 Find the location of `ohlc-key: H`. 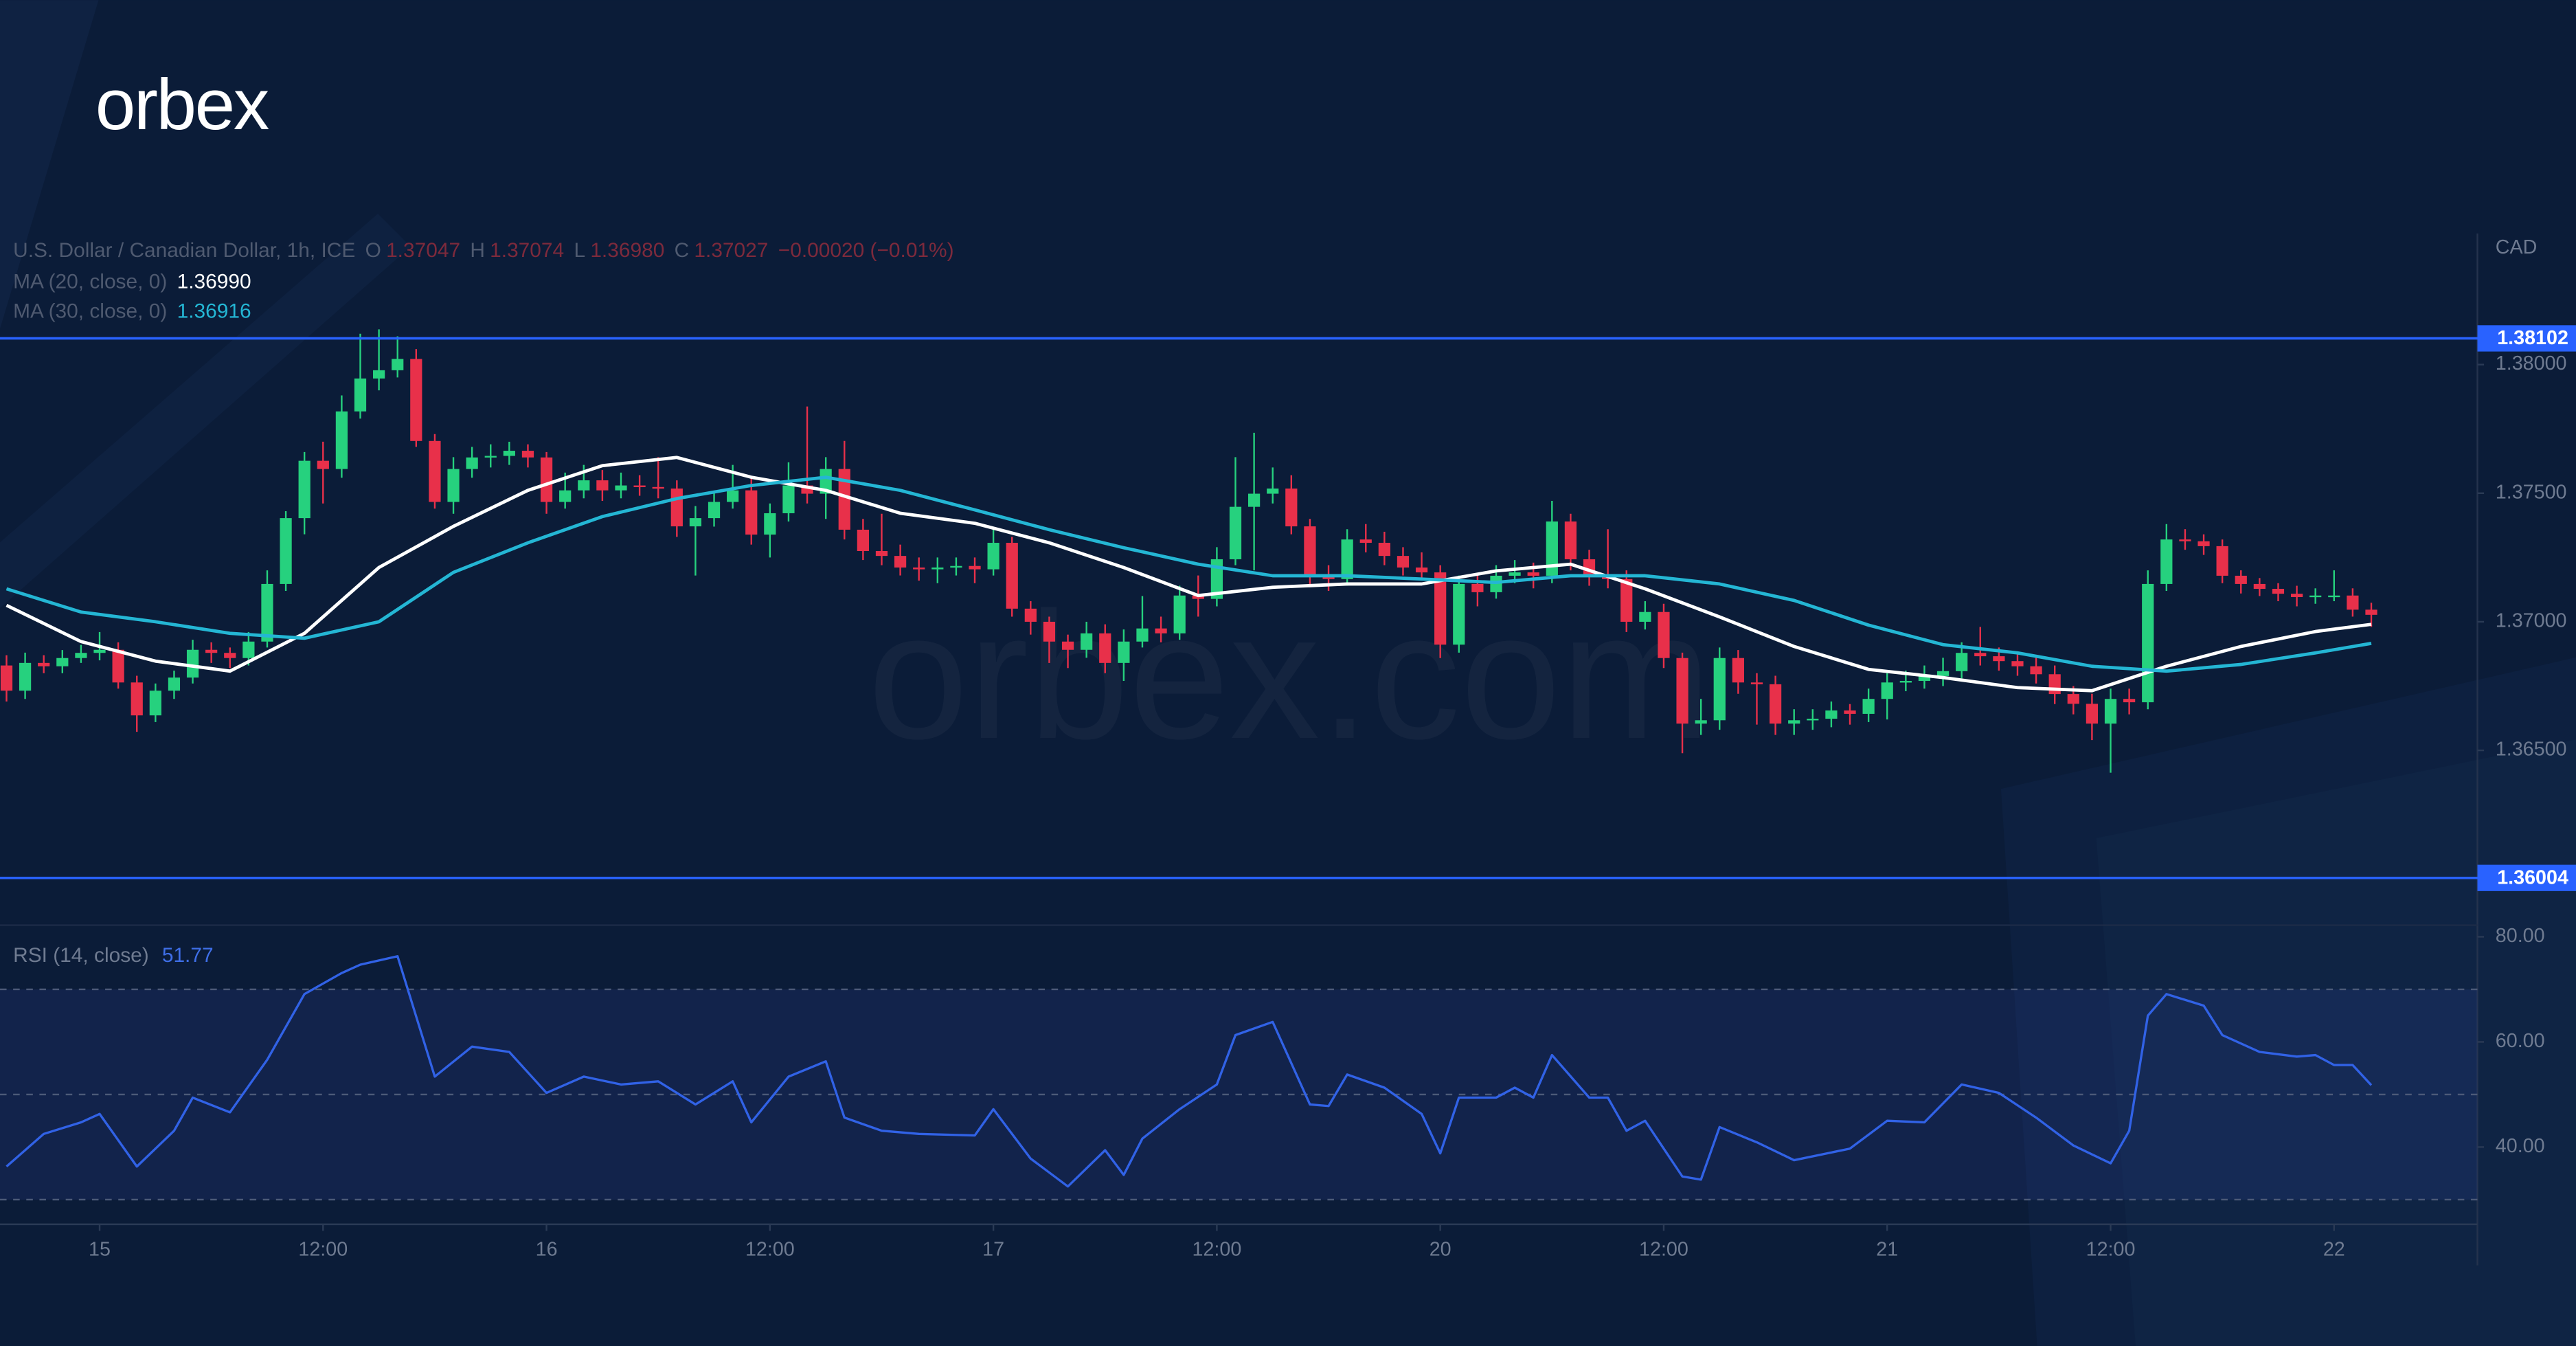

ohlc-key: H is located at coordinates (477, 250).